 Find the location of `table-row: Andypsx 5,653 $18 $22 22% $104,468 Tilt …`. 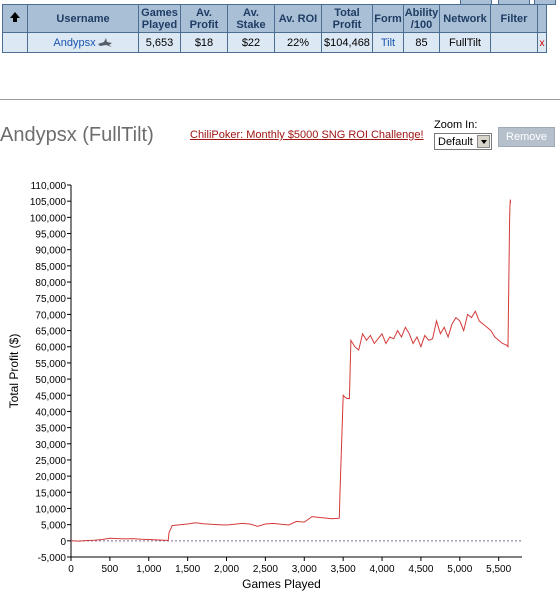

table-row: Andypsx 5,653 $18 $22 22% $104,468 Tilt … is located at coordinates (274, 42).